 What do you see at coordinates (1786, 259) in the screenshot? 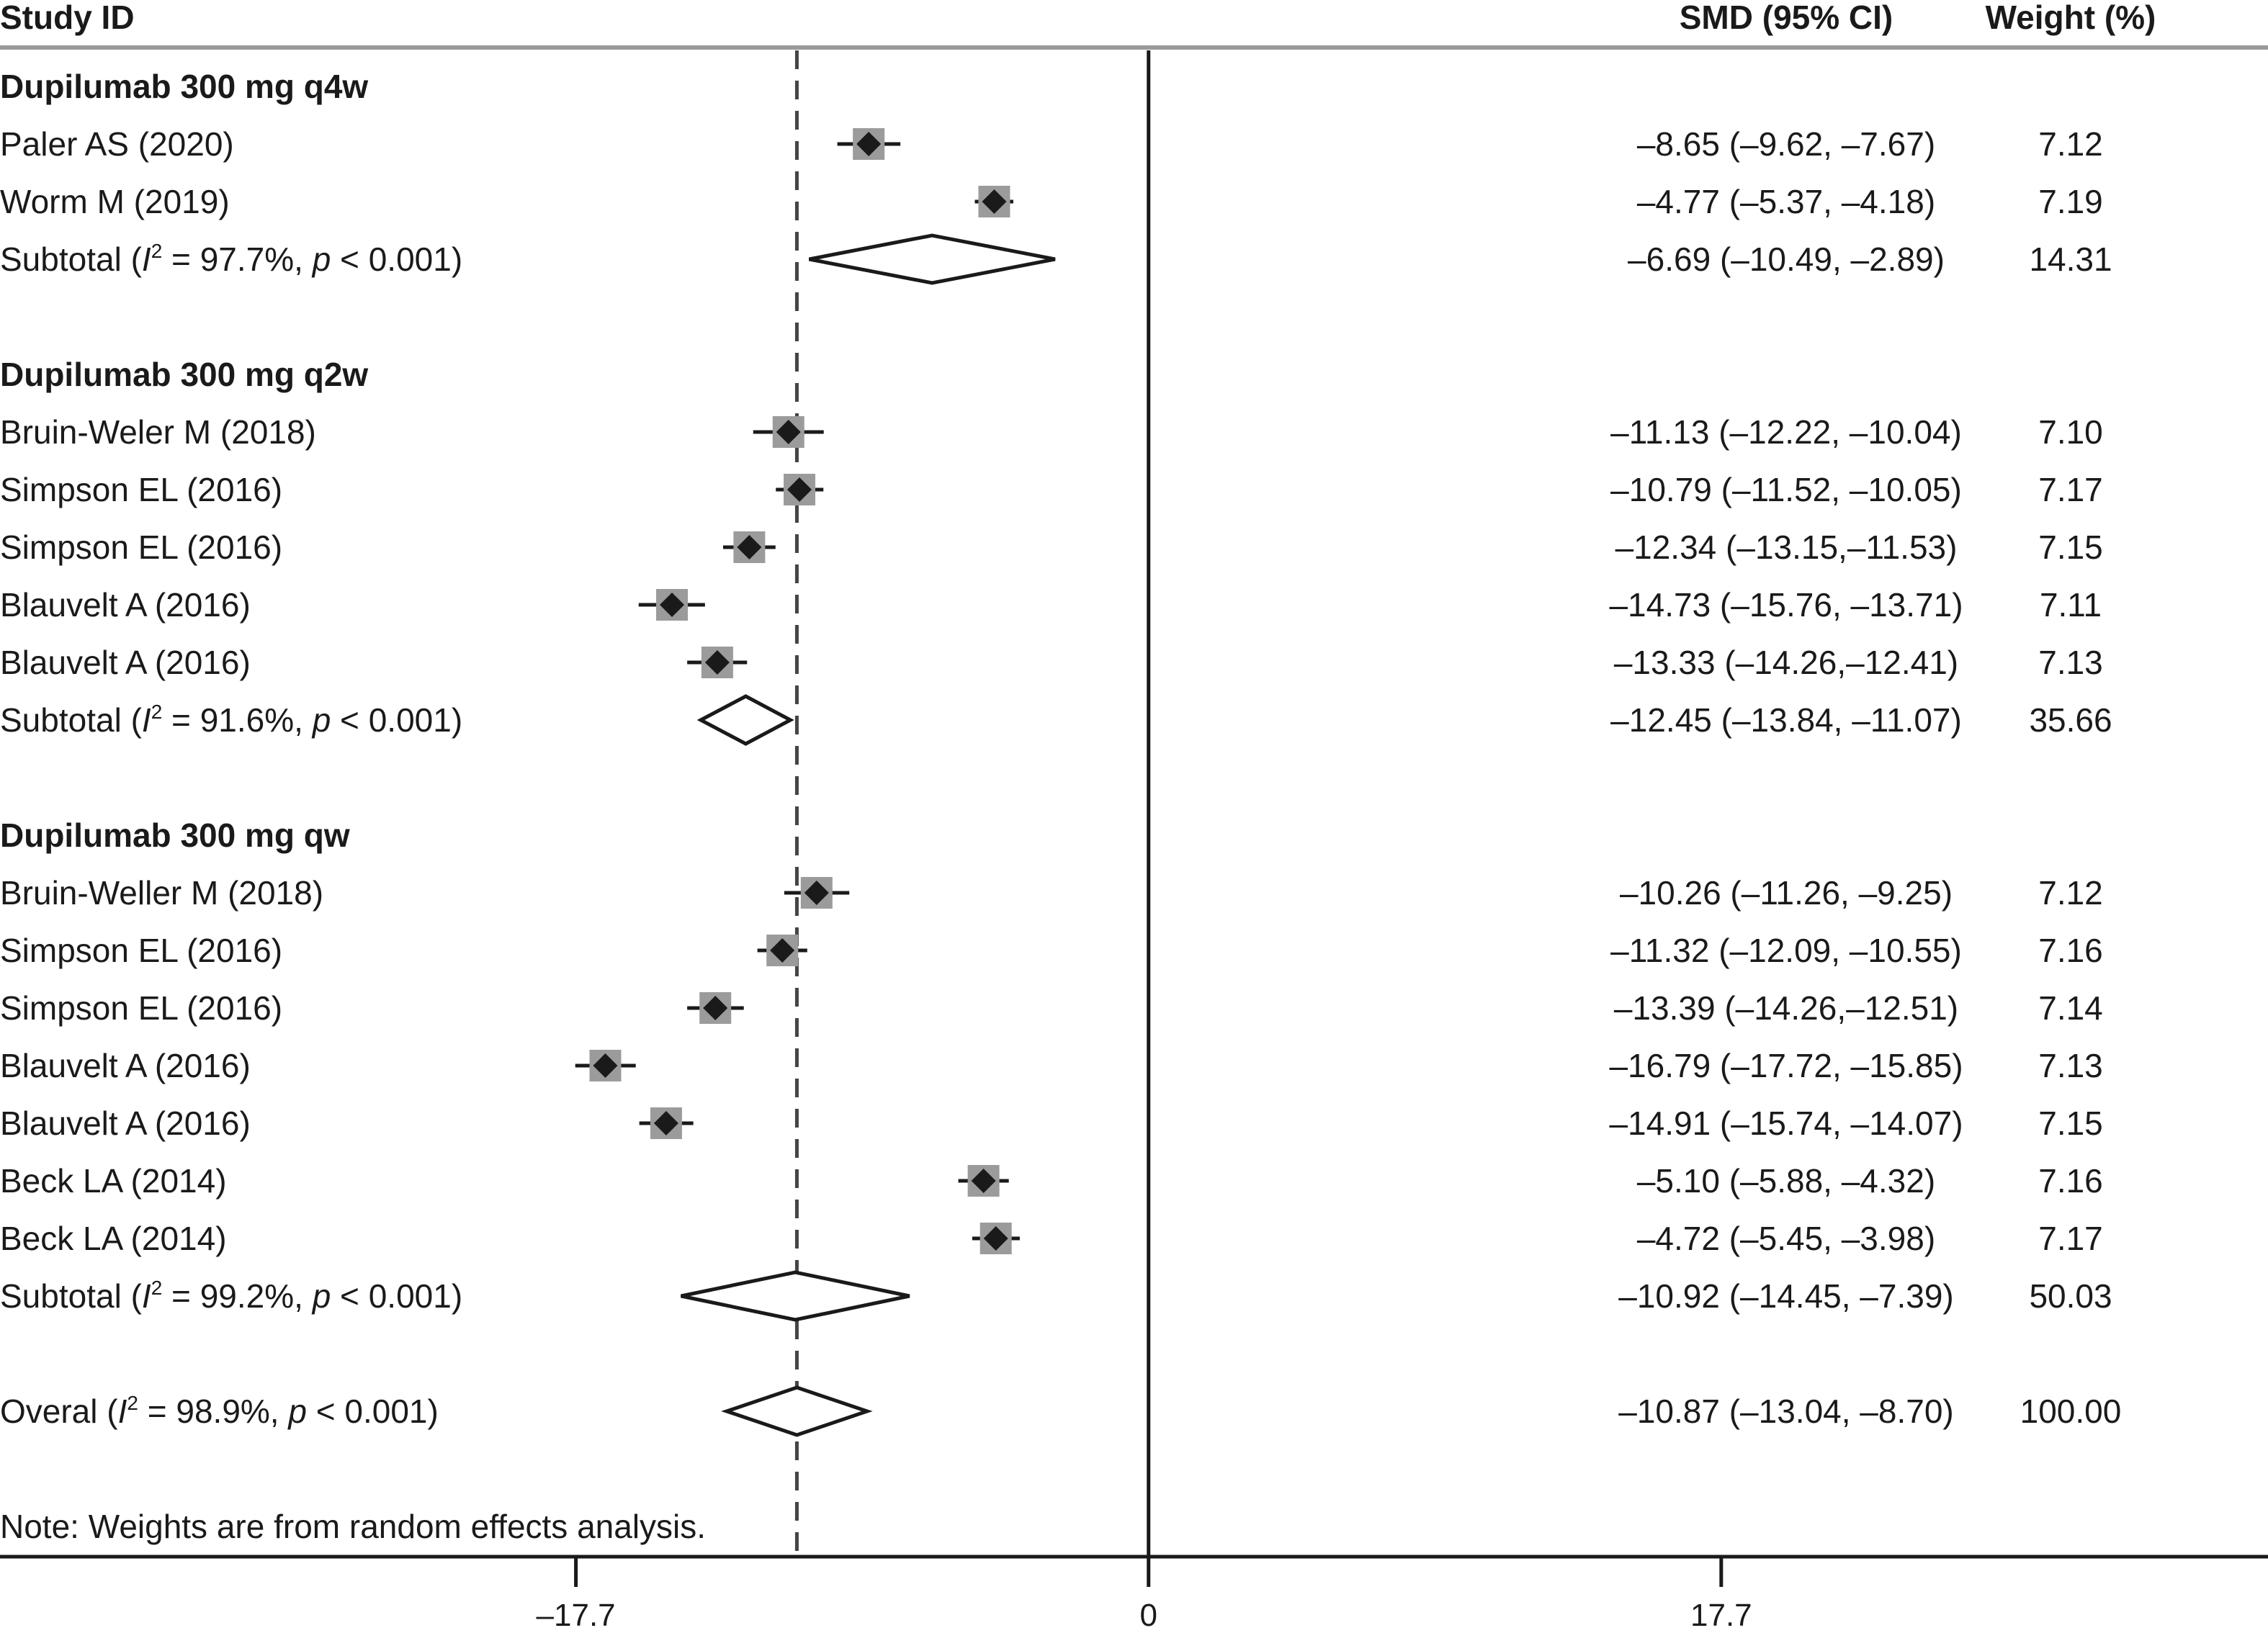
I see `smd-value: –6.69 (–10.49, –2.89)` at bounding box center [1786, 259].